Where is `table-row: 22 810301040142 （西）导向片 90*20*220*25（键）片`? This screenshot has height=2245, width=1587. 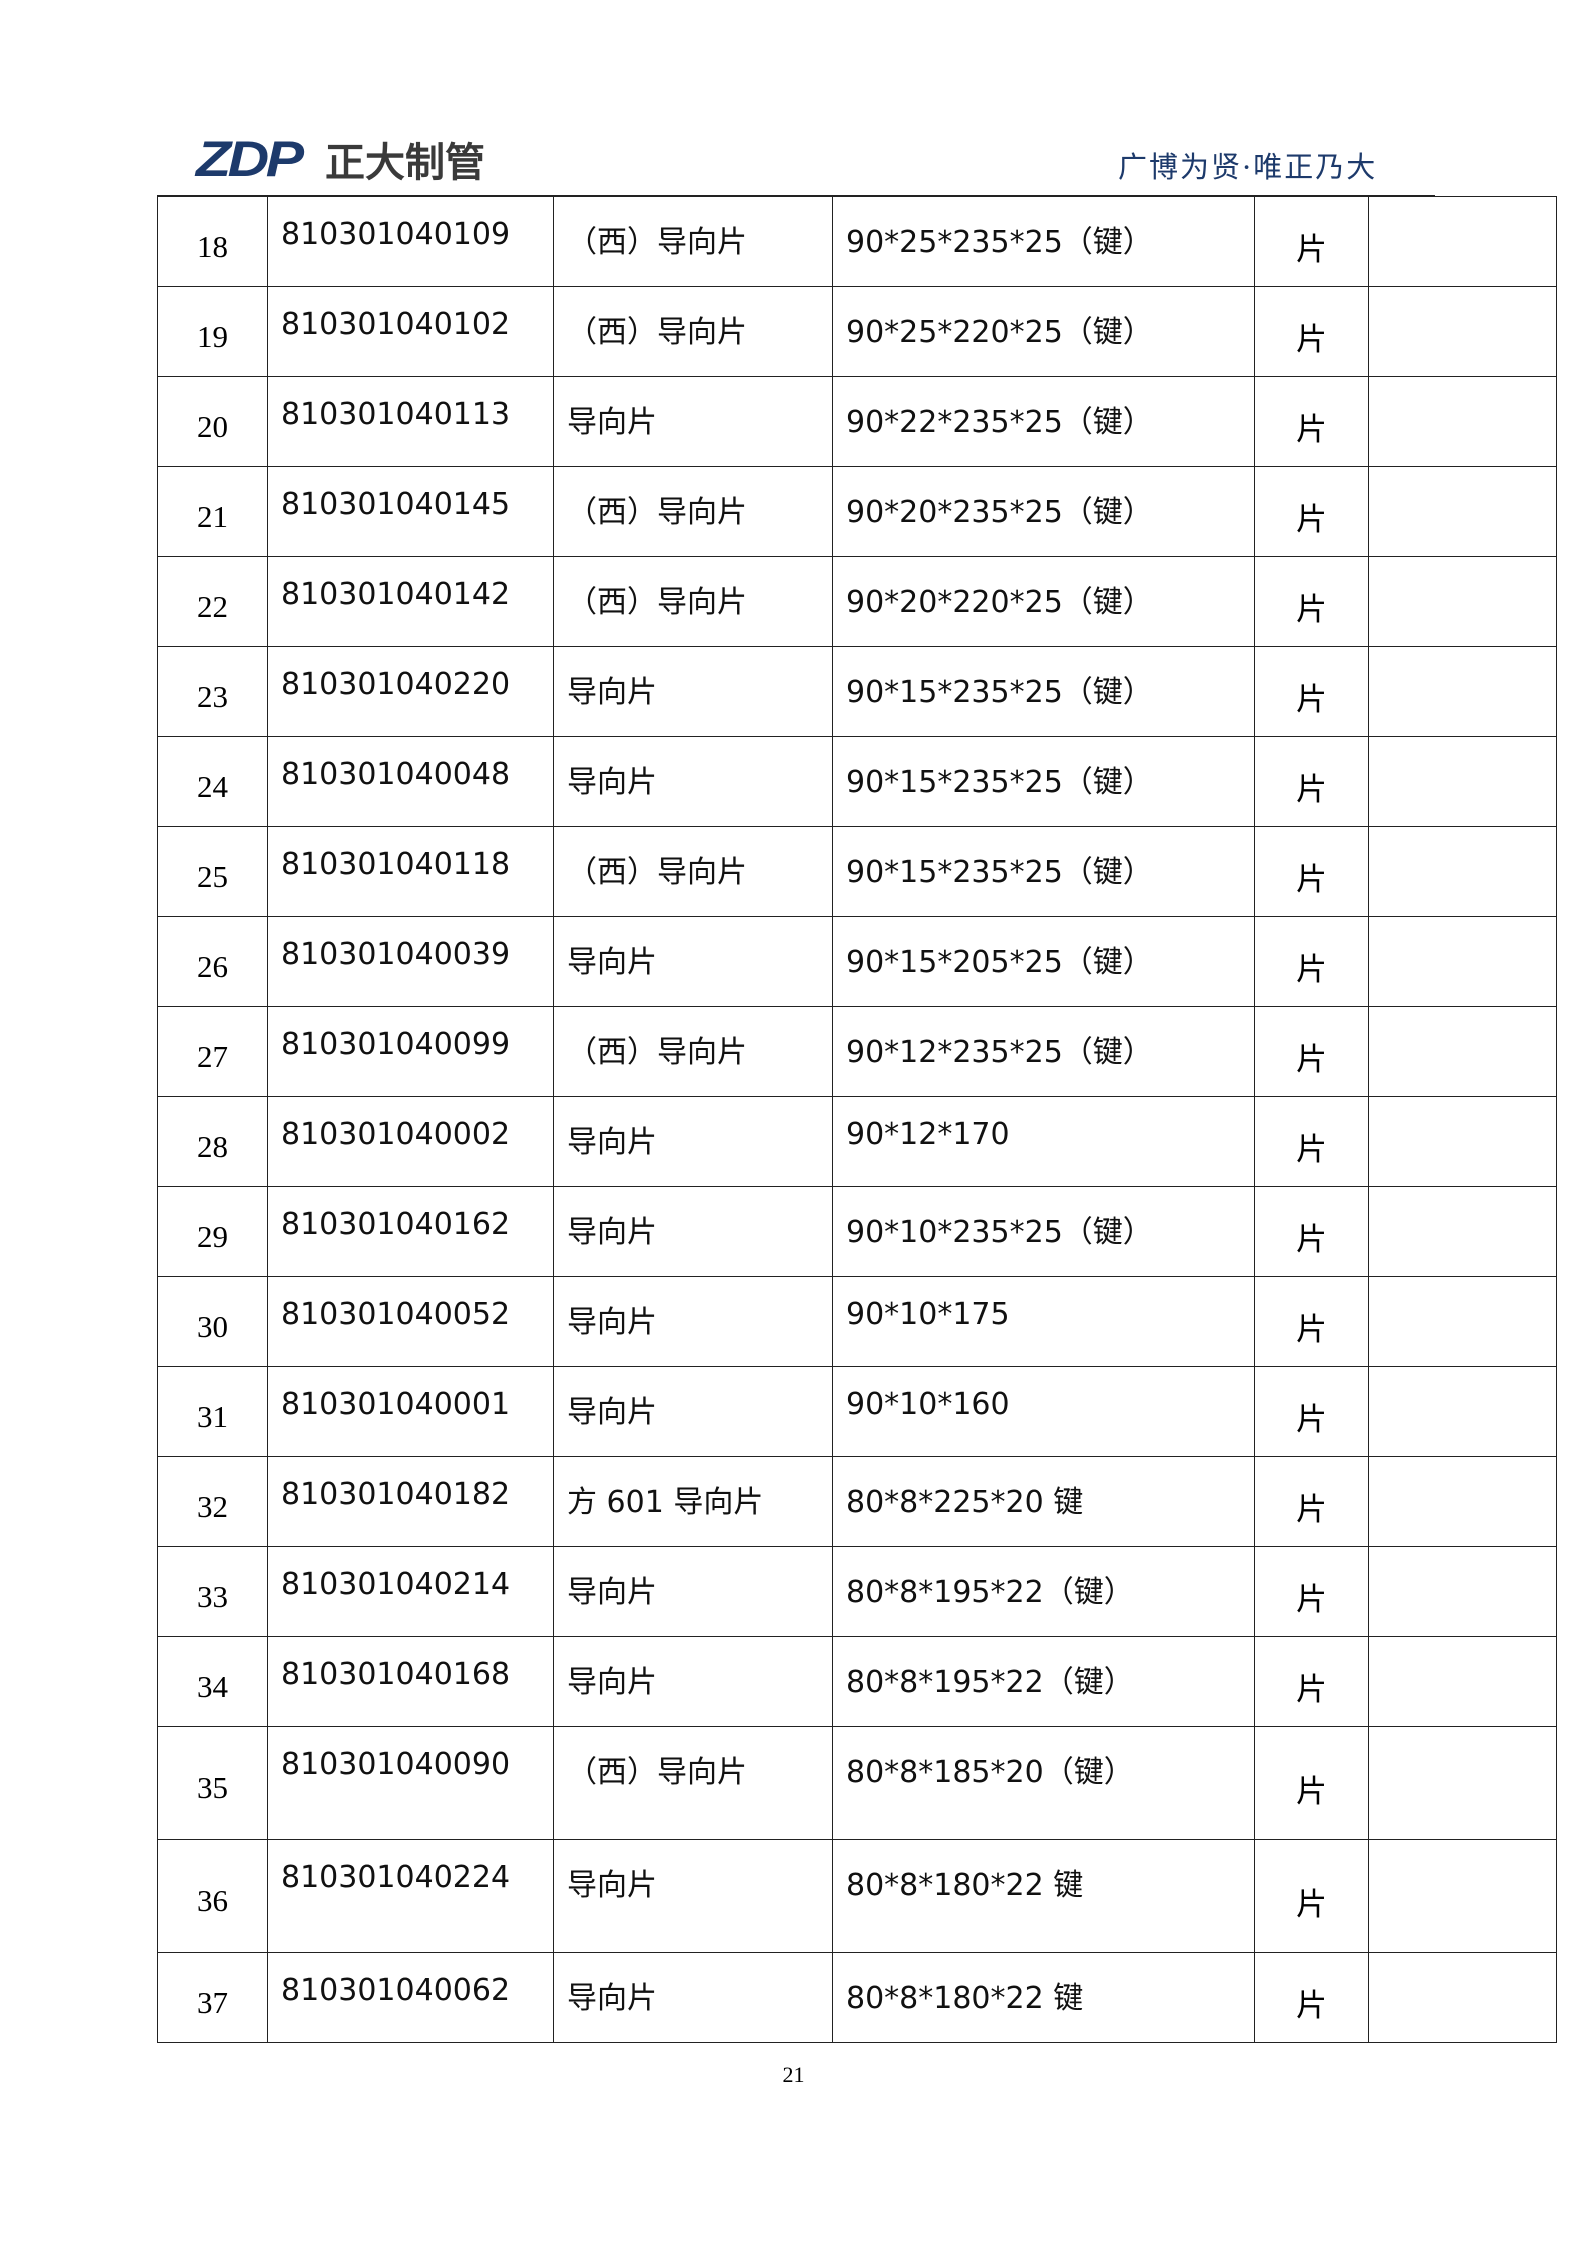
table-row: 22 810301040142 （西）导向片 90*20*220*25（键）片 is located at coordinates (857, 601).